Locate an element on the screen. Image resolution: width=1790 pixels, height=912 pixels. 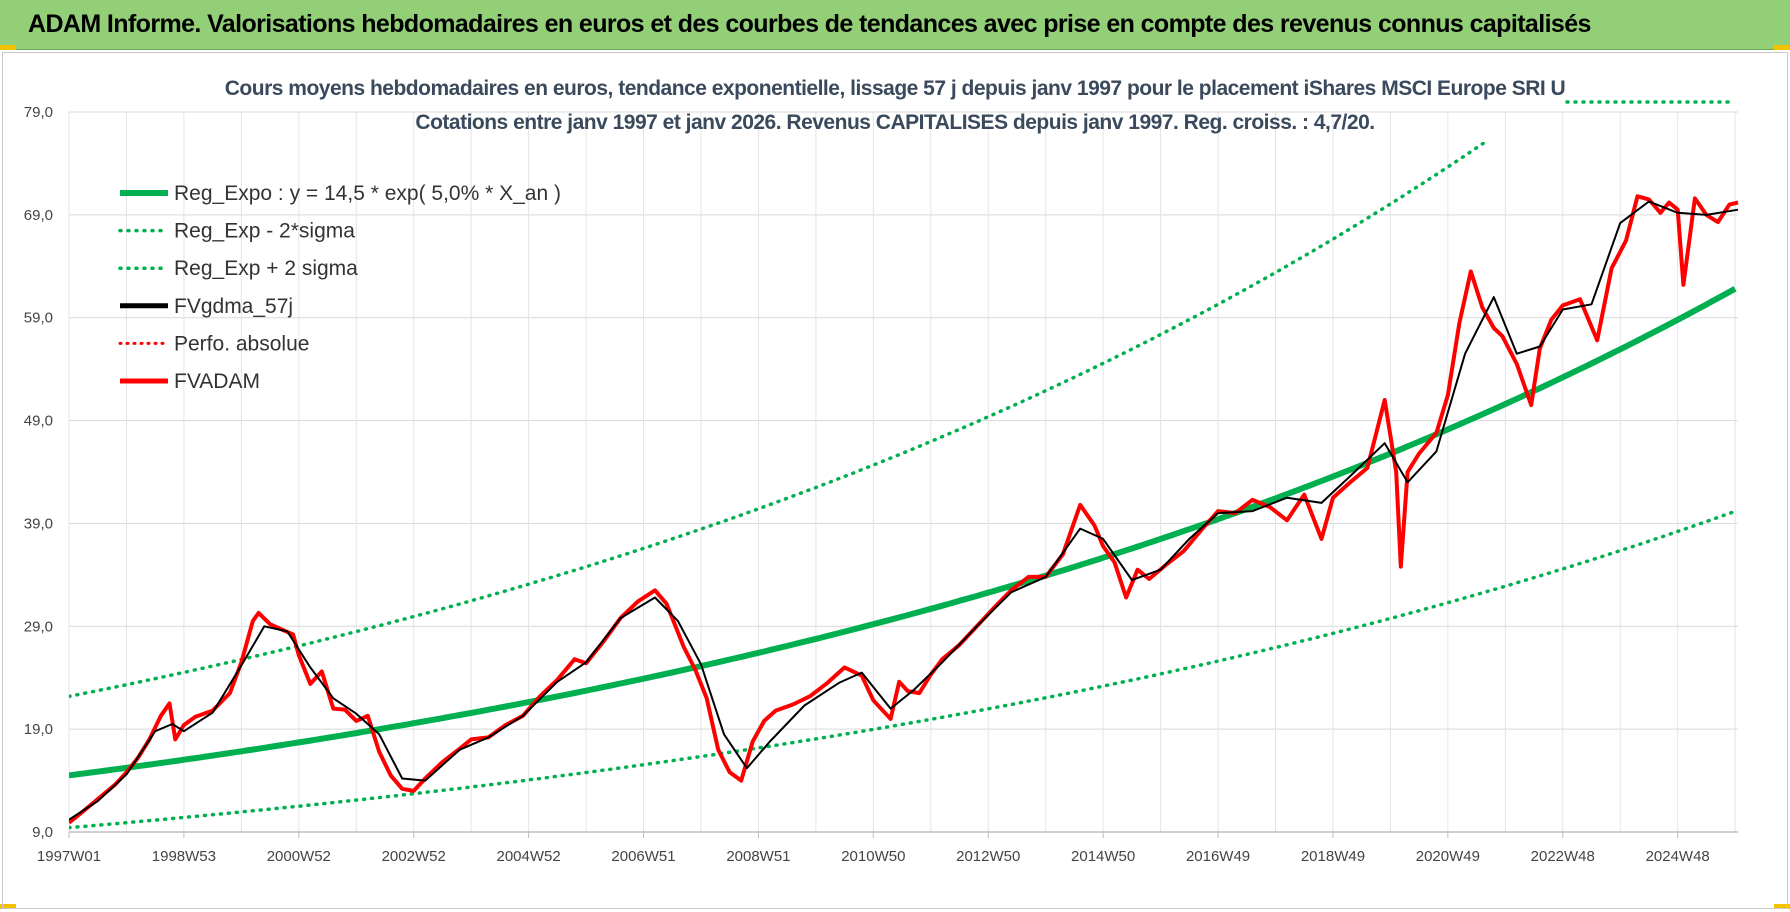
legend-label-reg_lower: Reg_Exp - 2*sigma is located at coordinates (264, 231).